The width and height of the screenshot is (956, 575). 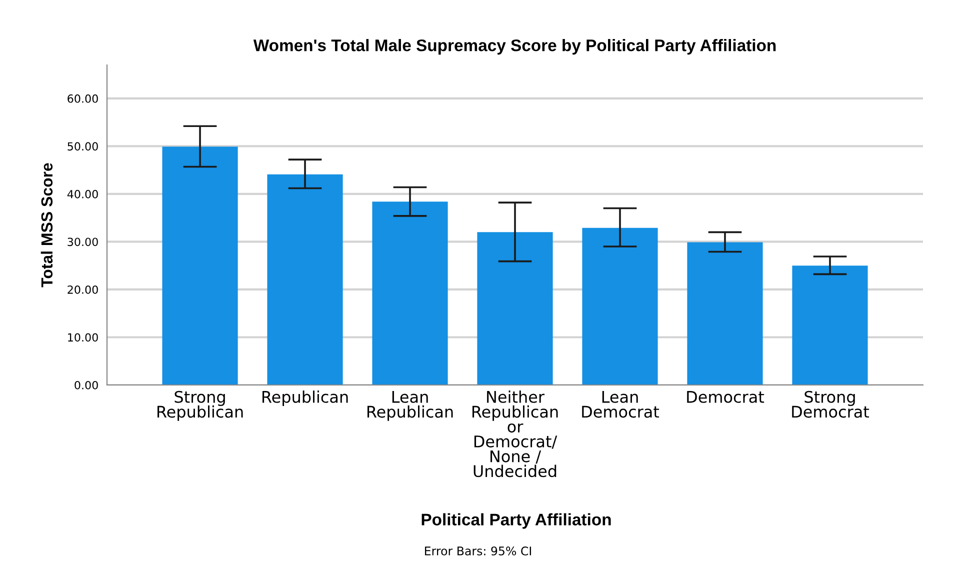 I want to click on x-tick-label: Neither Republican or Democrat/ None / Undecided, so click(x=515, y=434).